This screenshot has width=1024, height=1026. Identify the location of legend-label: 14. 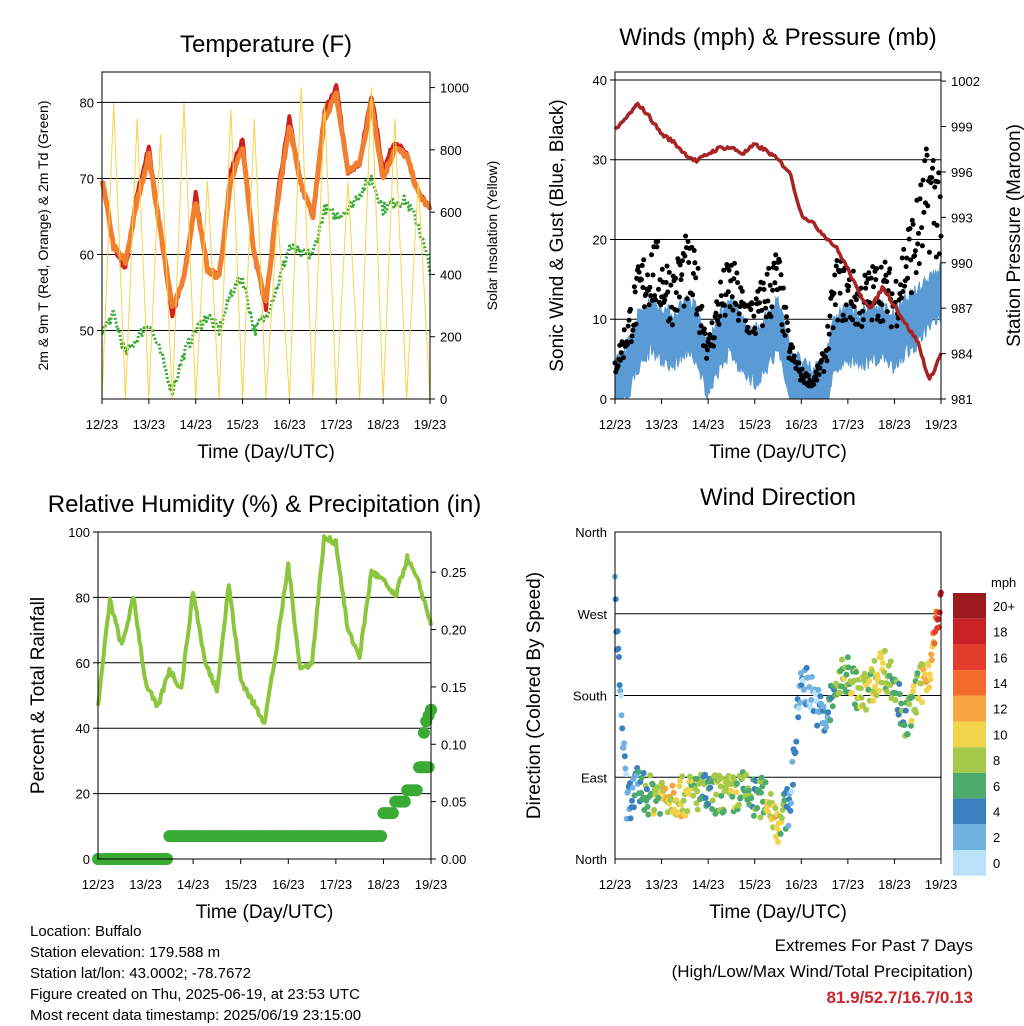
(1000, 683).